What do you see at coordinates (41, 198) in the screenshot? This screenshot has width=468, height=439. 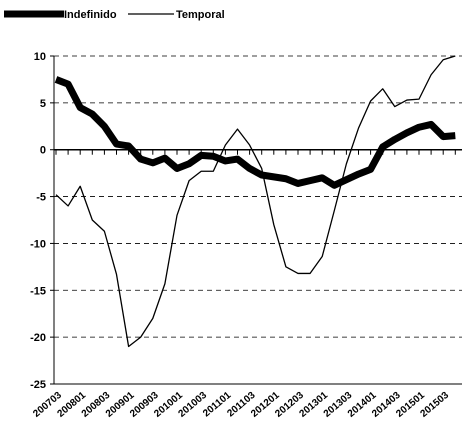 I see `y-tick-label: -5` at bounding box center [41, 198].